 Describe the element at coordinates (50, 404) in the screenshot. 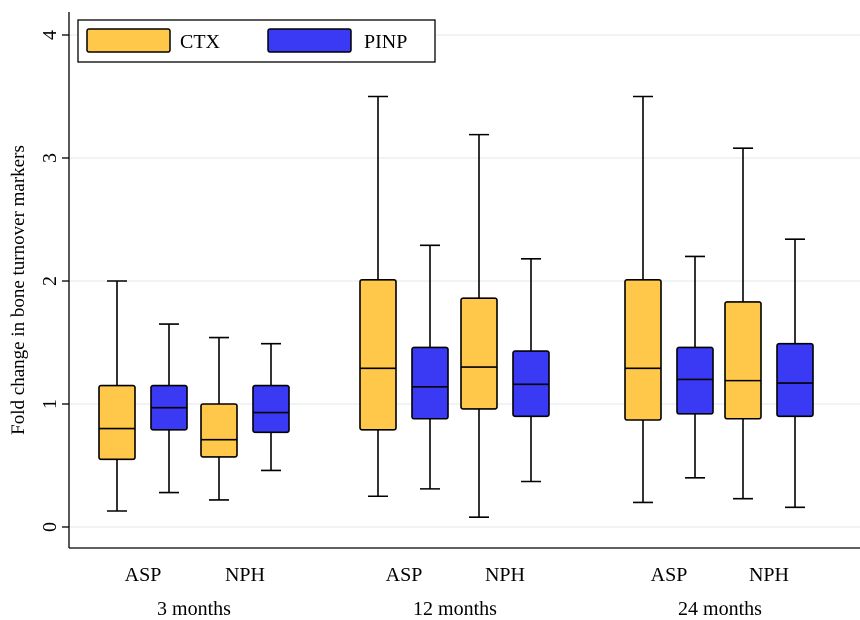

I see `y-tick-label: 1` at that location.